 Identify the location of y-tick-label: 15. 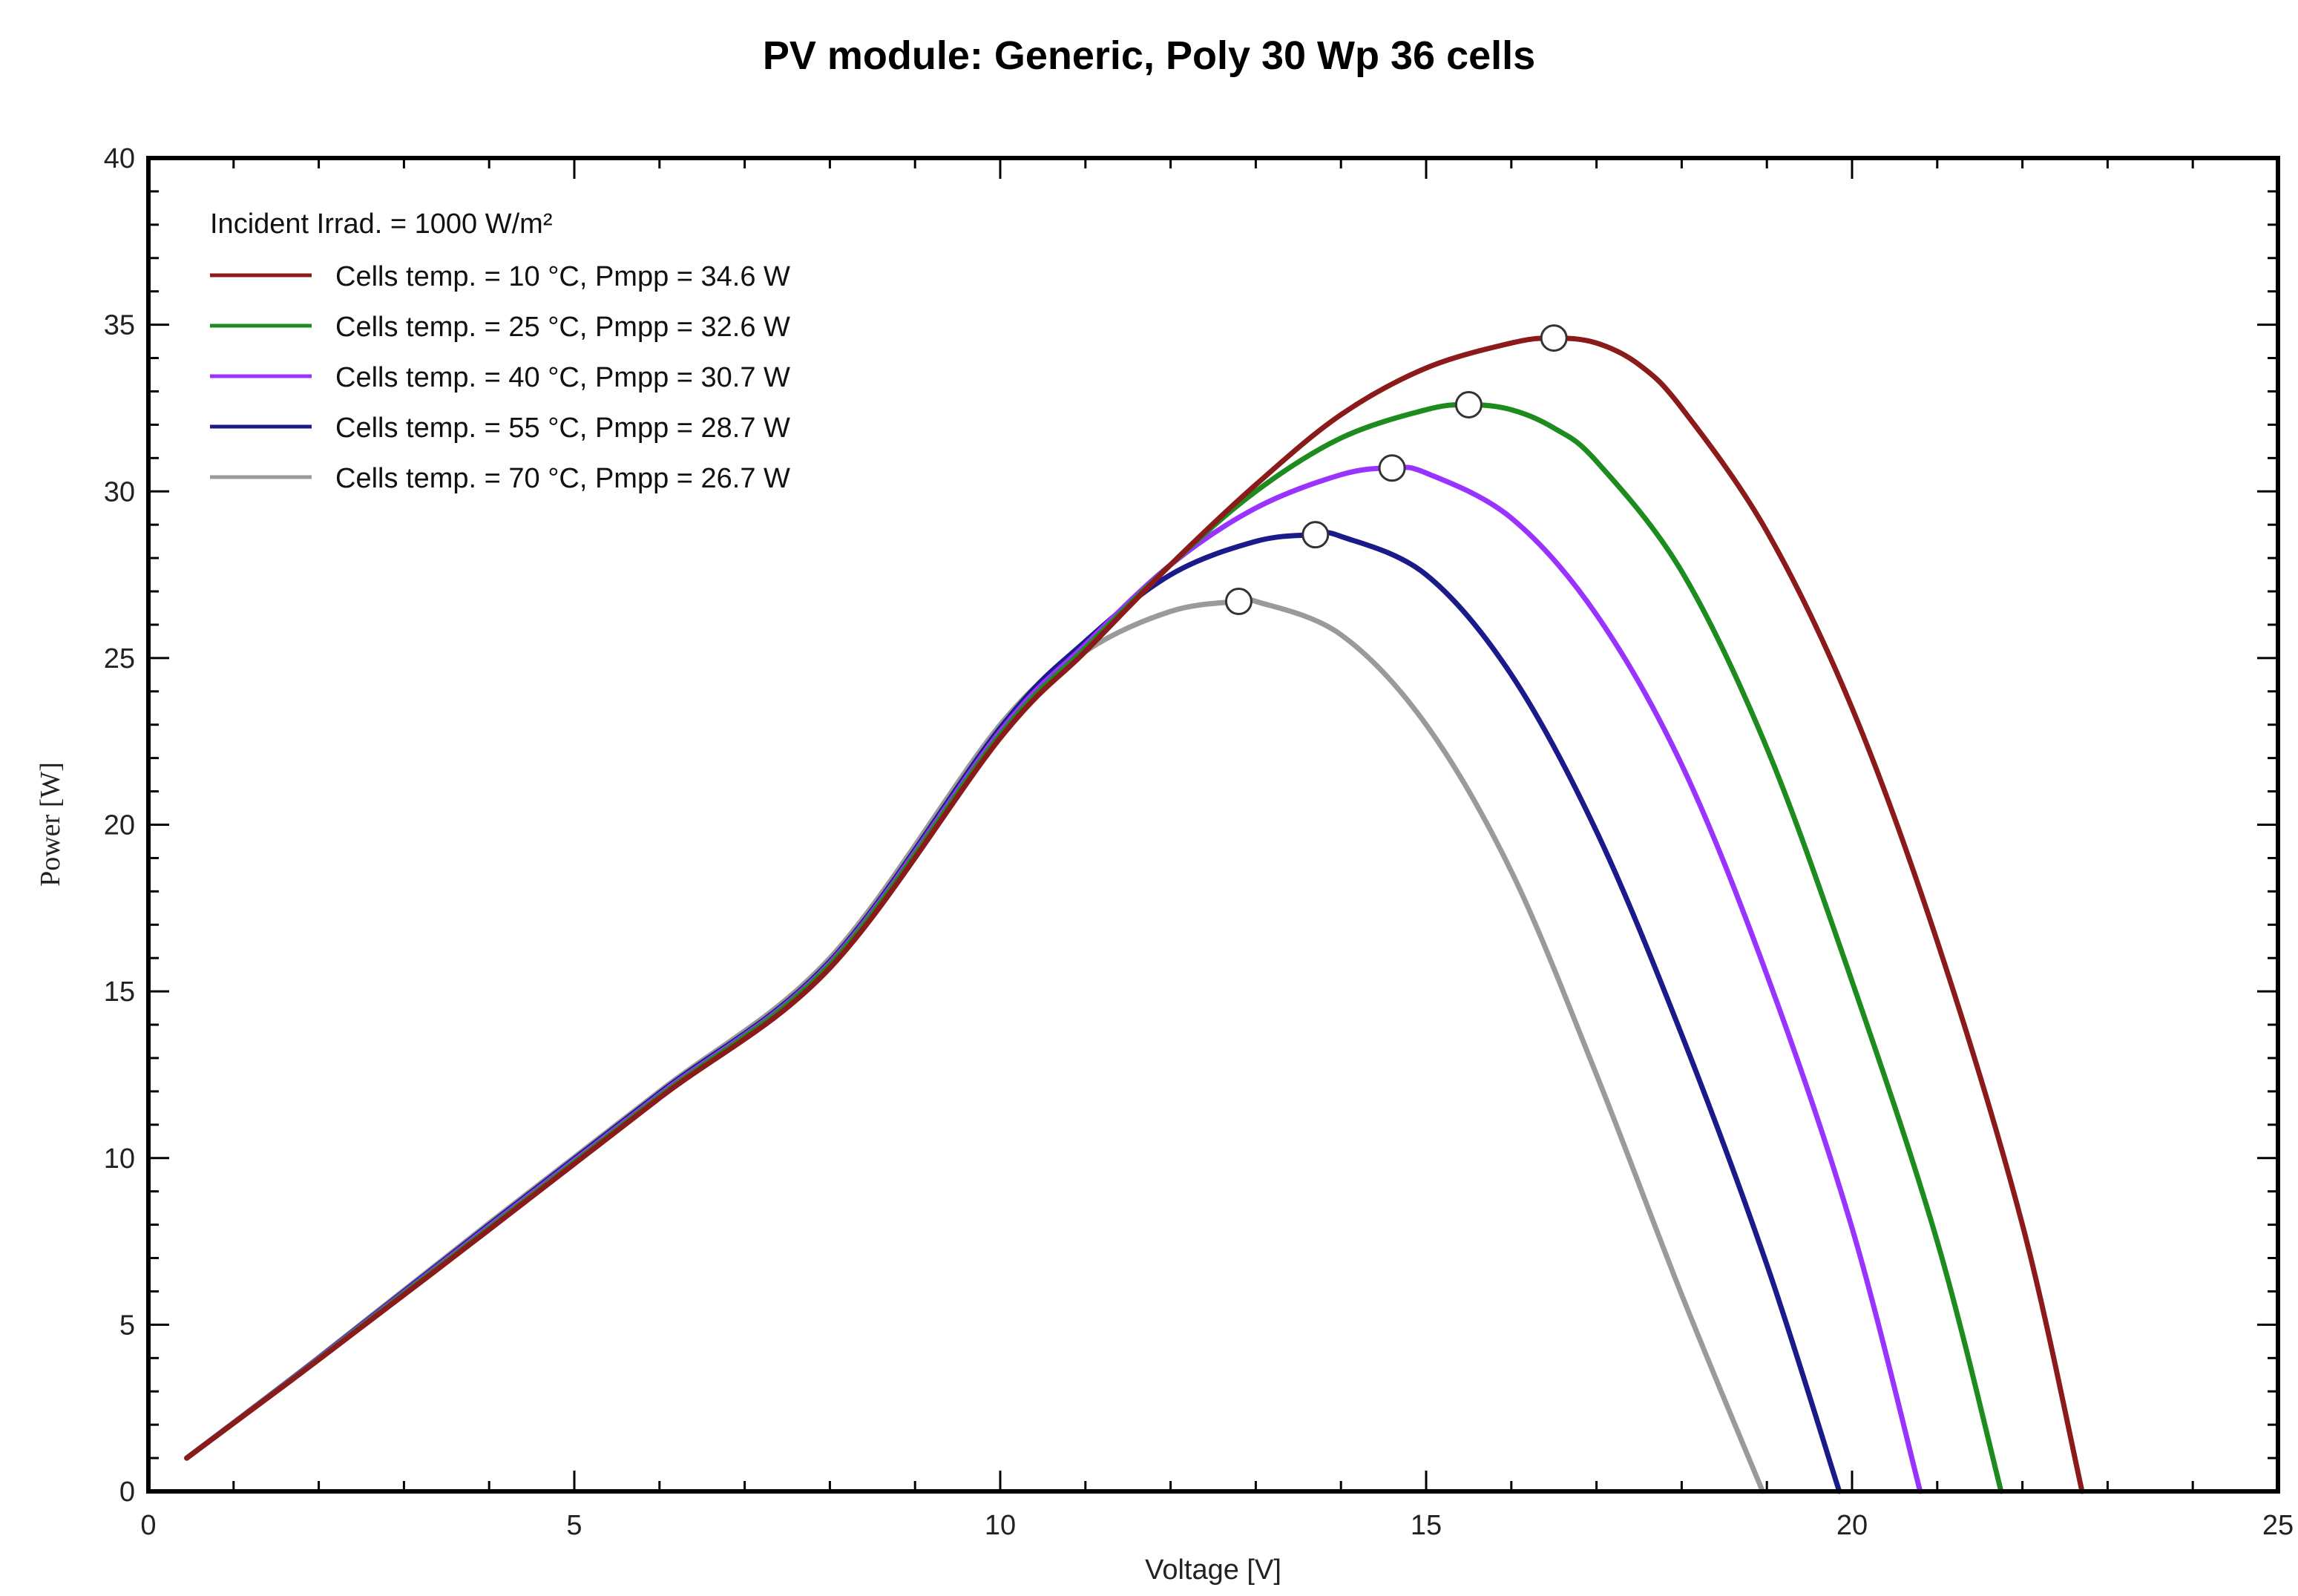
(119, 992).